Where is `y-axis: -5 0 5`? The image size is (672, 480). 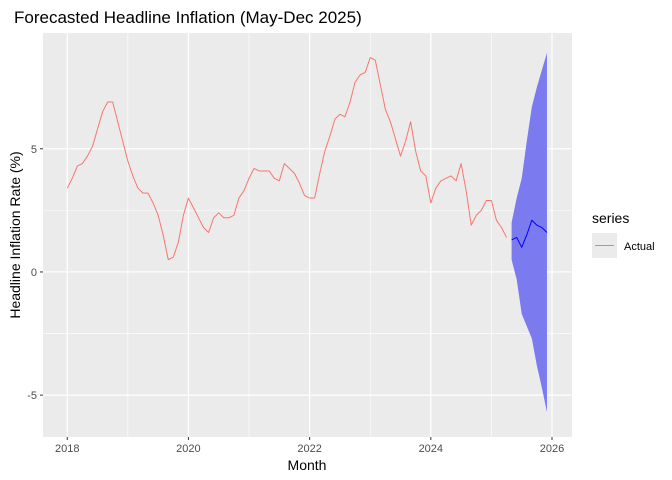
y-axis: -5 0 5 is located at coordinates (35, 273).